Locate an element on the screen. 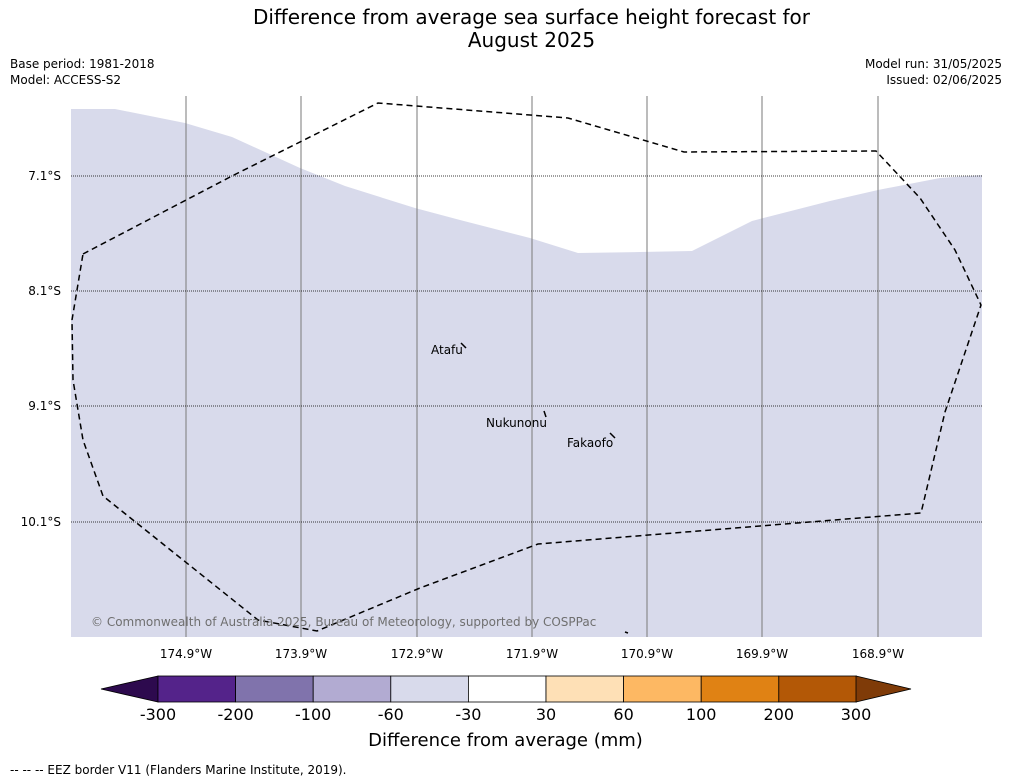 This screenshot has width=1011, height=781. colorbar-tick-label: -200 is located at coordinates (235, 714).